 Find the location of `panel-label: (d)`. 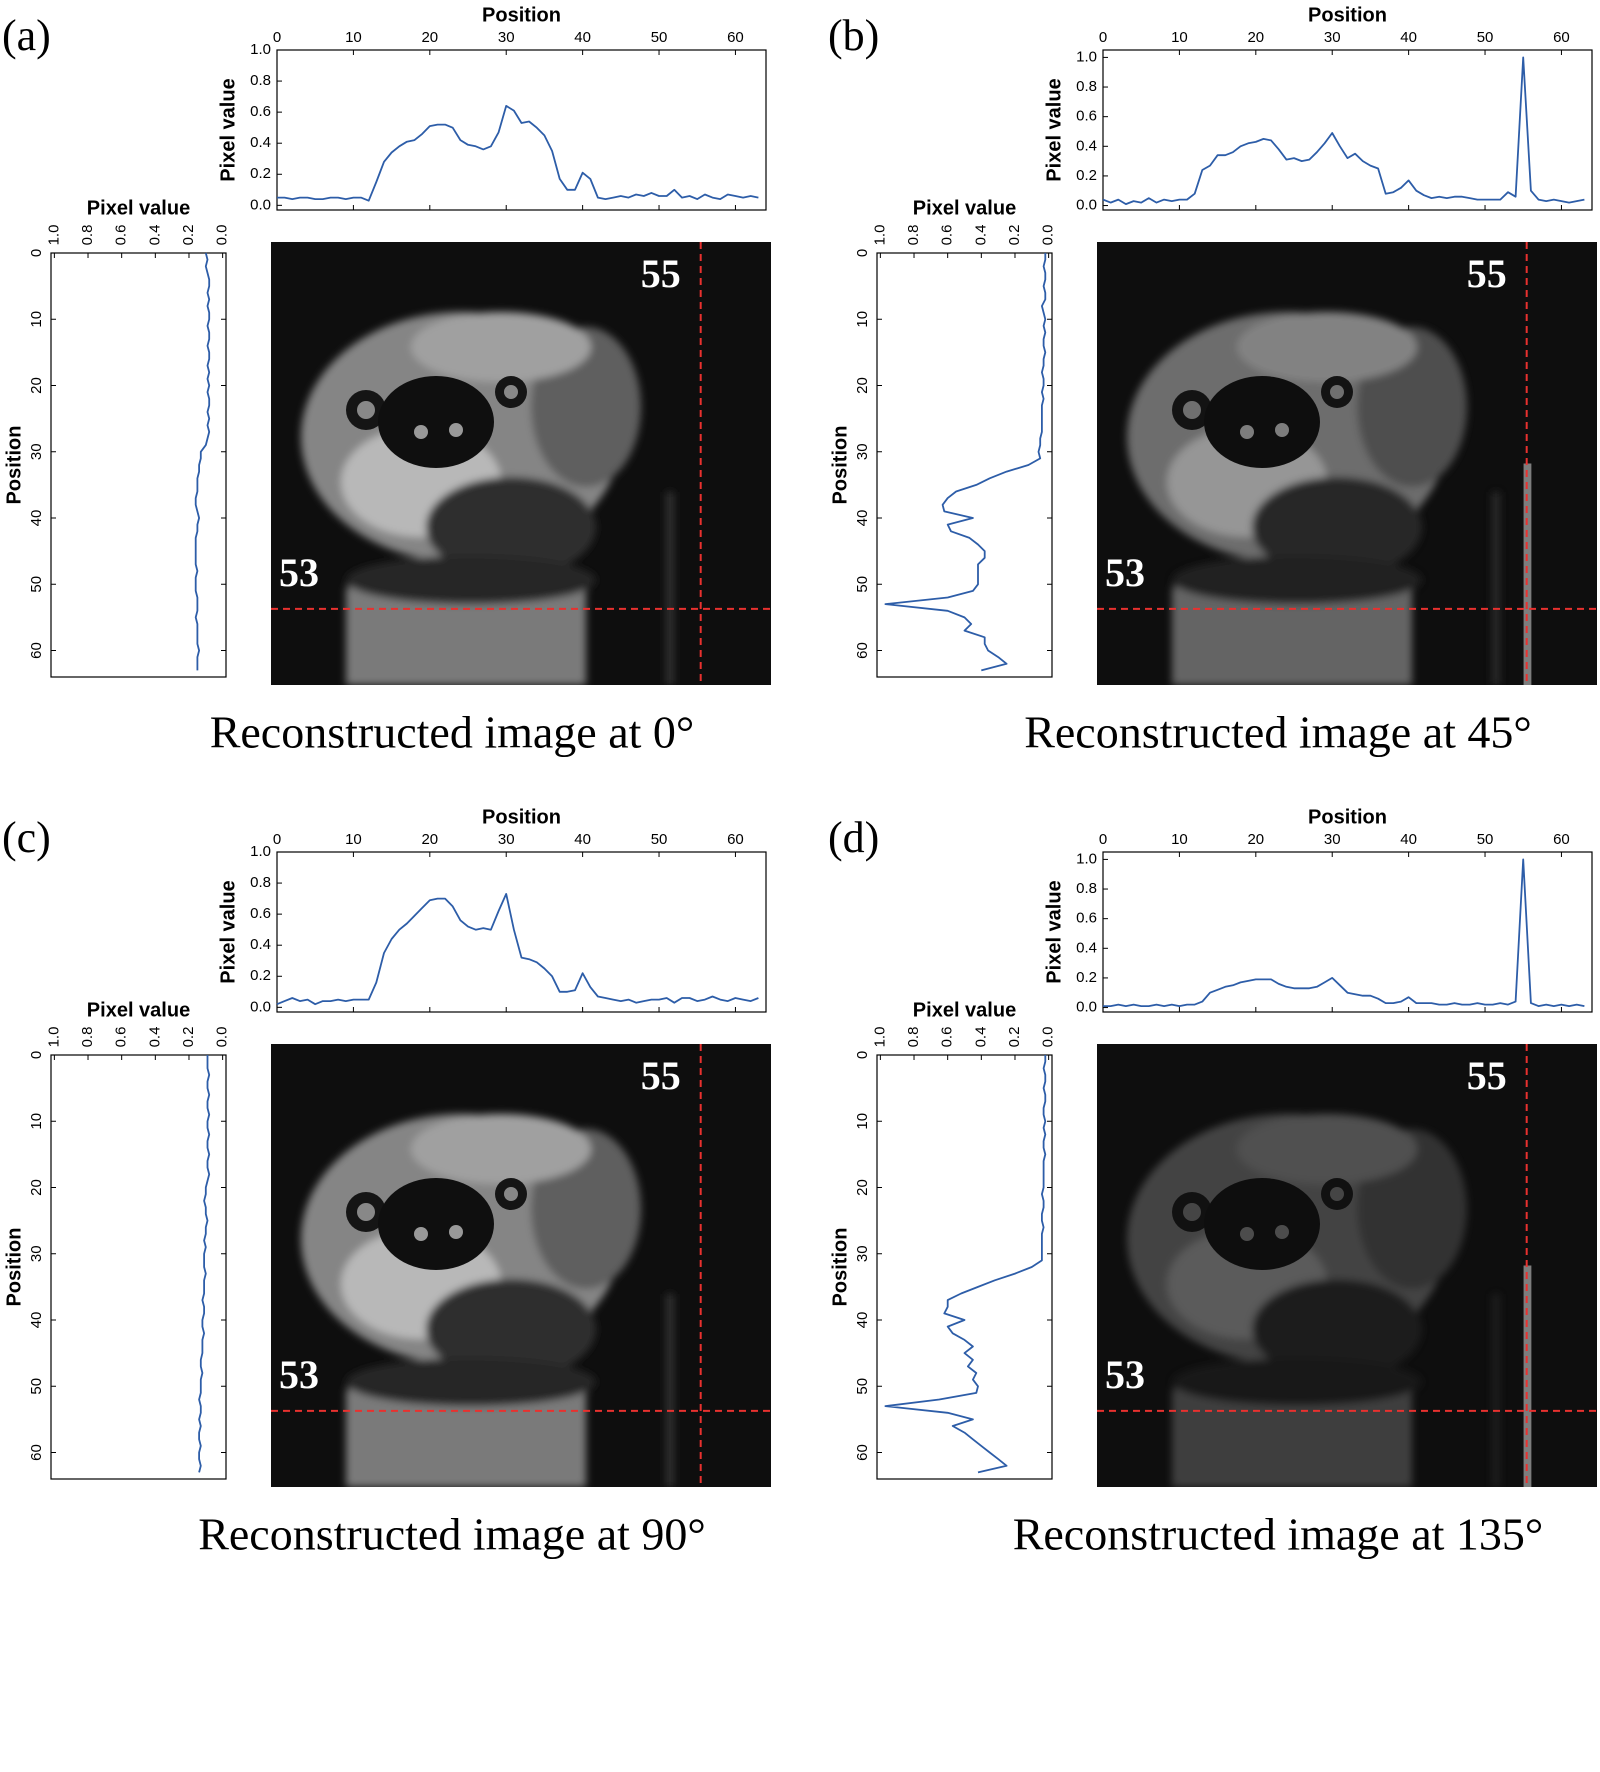

panel-label: (d) is located at coordinates (853, 837).